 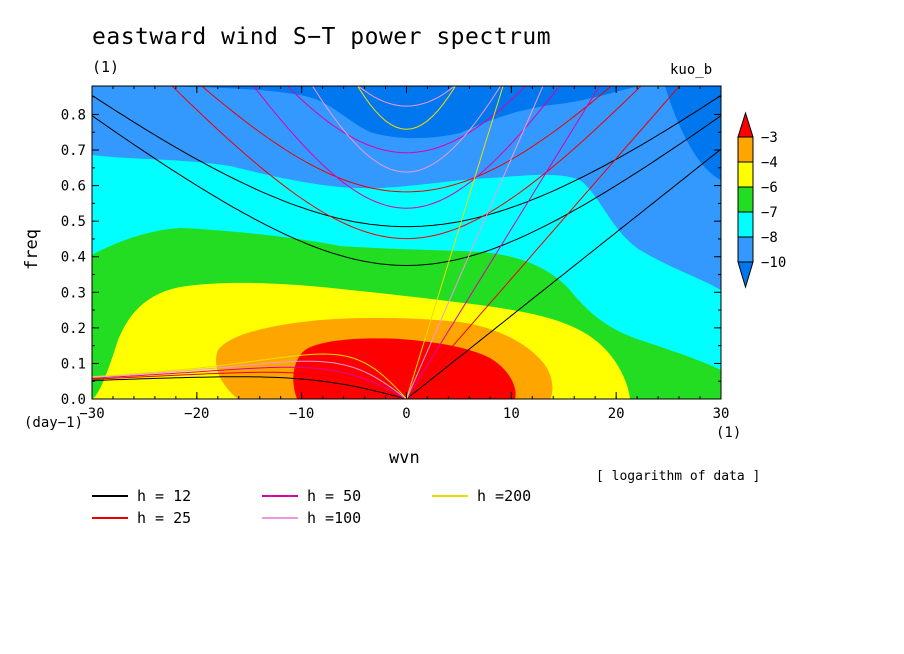 What do you see at coordinates (164, 518) in the screenshot?
I see `legend-label: h = 25` at bounding box center [164, 518].